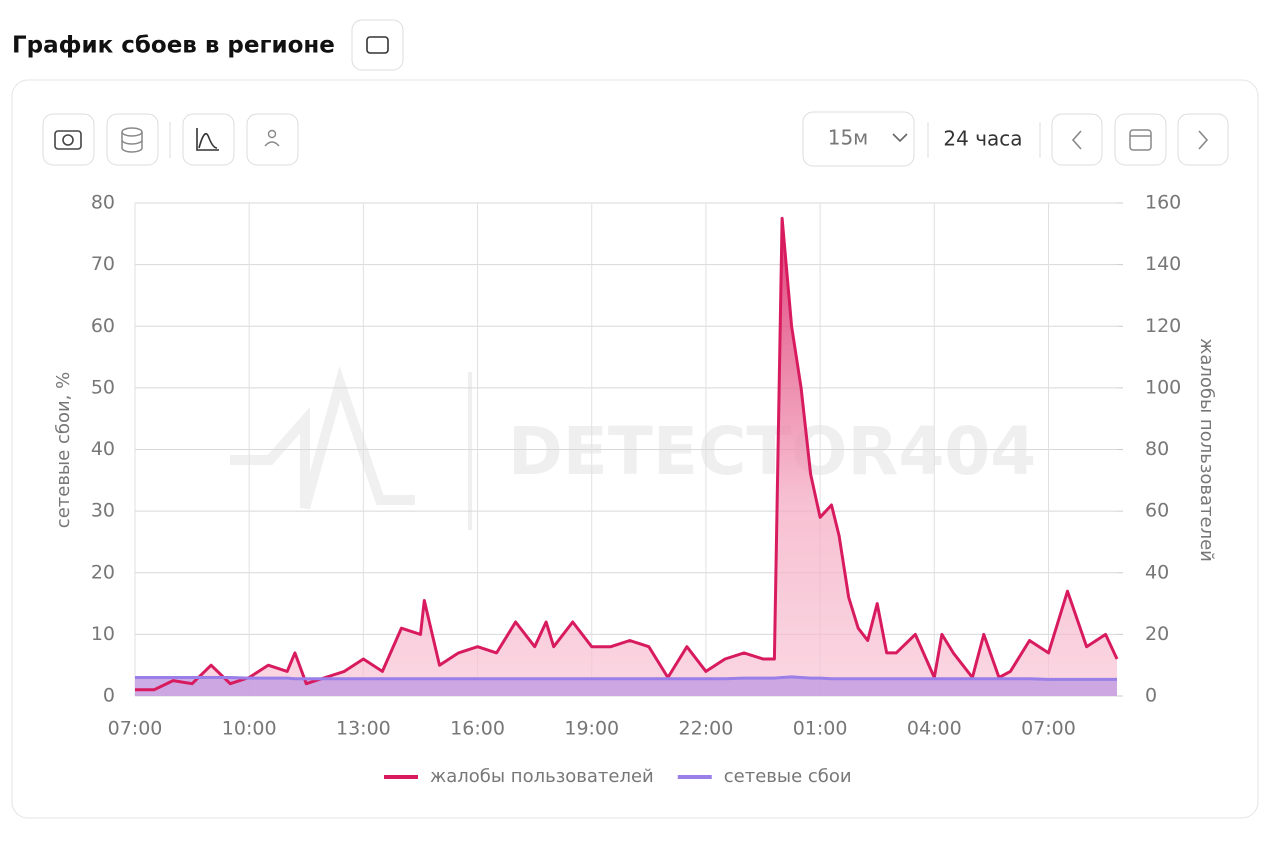 Image resolution: width=1280 pixels, height=856 pixels. Describe the element at coordinates (1157, 449) in the screenshot. I see `y2-tick-label: 80` at that location.